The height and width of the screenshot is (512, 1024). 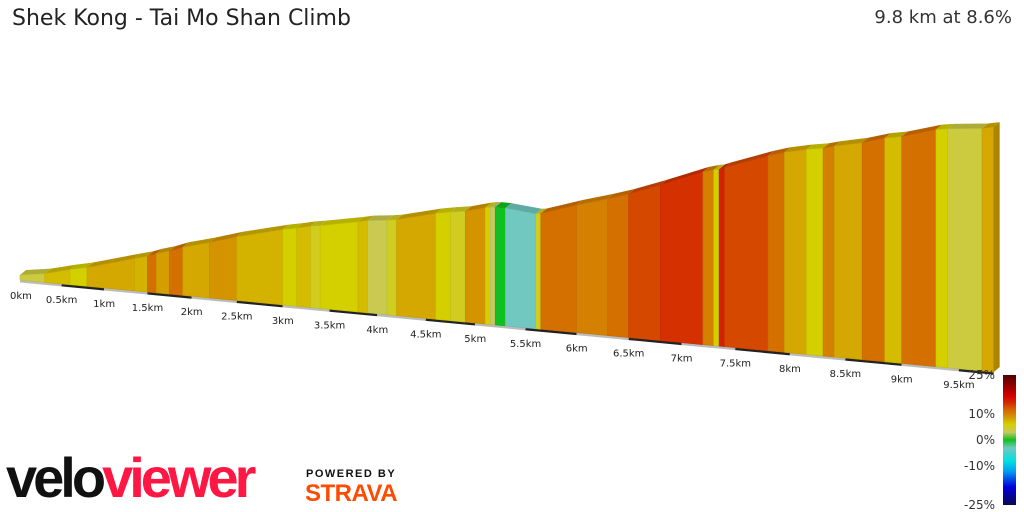 What do you see at coordinates (425, 334) in the screenshot?
I see `x-tick-label: 4.5km` at bounding box center [425, 334].